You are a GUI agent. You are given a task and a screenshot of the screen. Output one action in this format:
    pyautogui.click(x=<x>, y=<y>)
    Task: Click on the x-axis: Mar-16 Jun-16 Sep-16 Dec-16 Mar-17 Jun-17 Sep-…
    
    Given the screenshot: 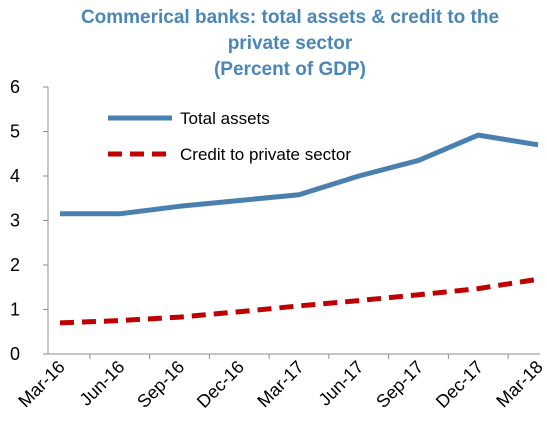 What is the action you would take?
    pyautogui.click(x=280, y=382)
    